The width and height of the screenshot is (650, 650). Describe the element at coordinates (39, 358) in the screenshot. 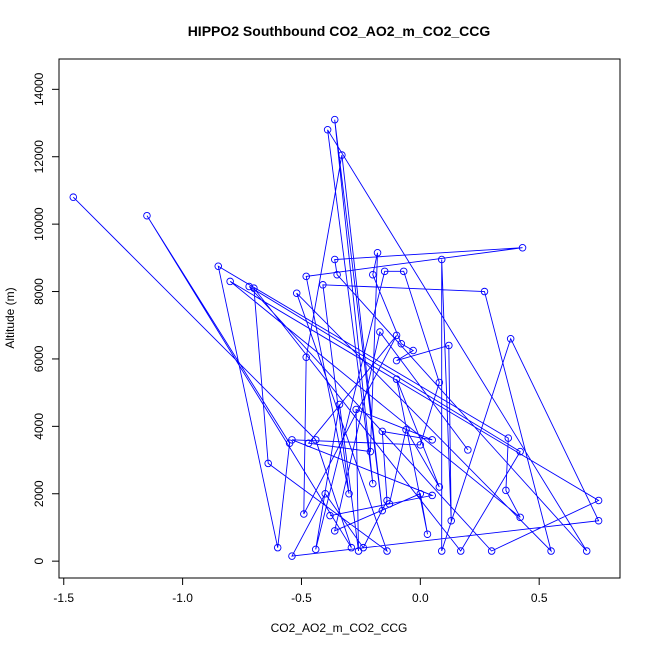

I see `y-tick-label: 6000` at that location.